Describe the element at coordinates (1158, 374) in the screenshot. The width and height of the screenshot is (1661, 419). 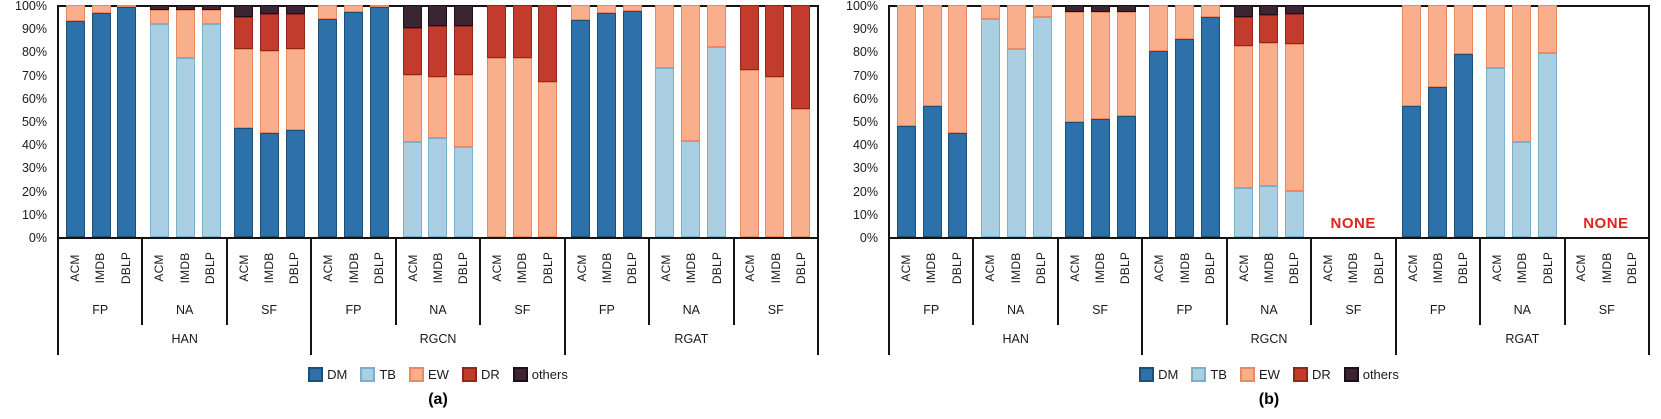
I see `legend-item-DM: DM` at that location.